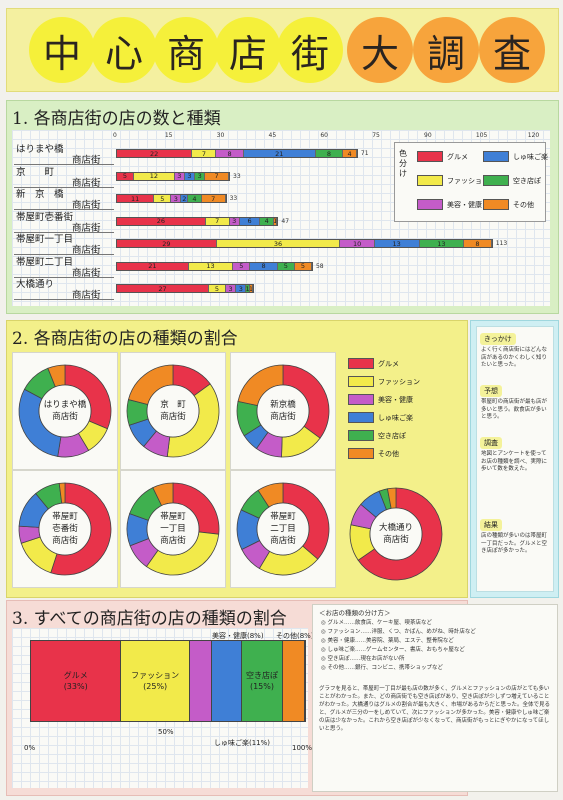  What do you see at coordinates (248, 288) in the screenshot?
I see `bar-segment: 1` at bounding box center [248, 288].